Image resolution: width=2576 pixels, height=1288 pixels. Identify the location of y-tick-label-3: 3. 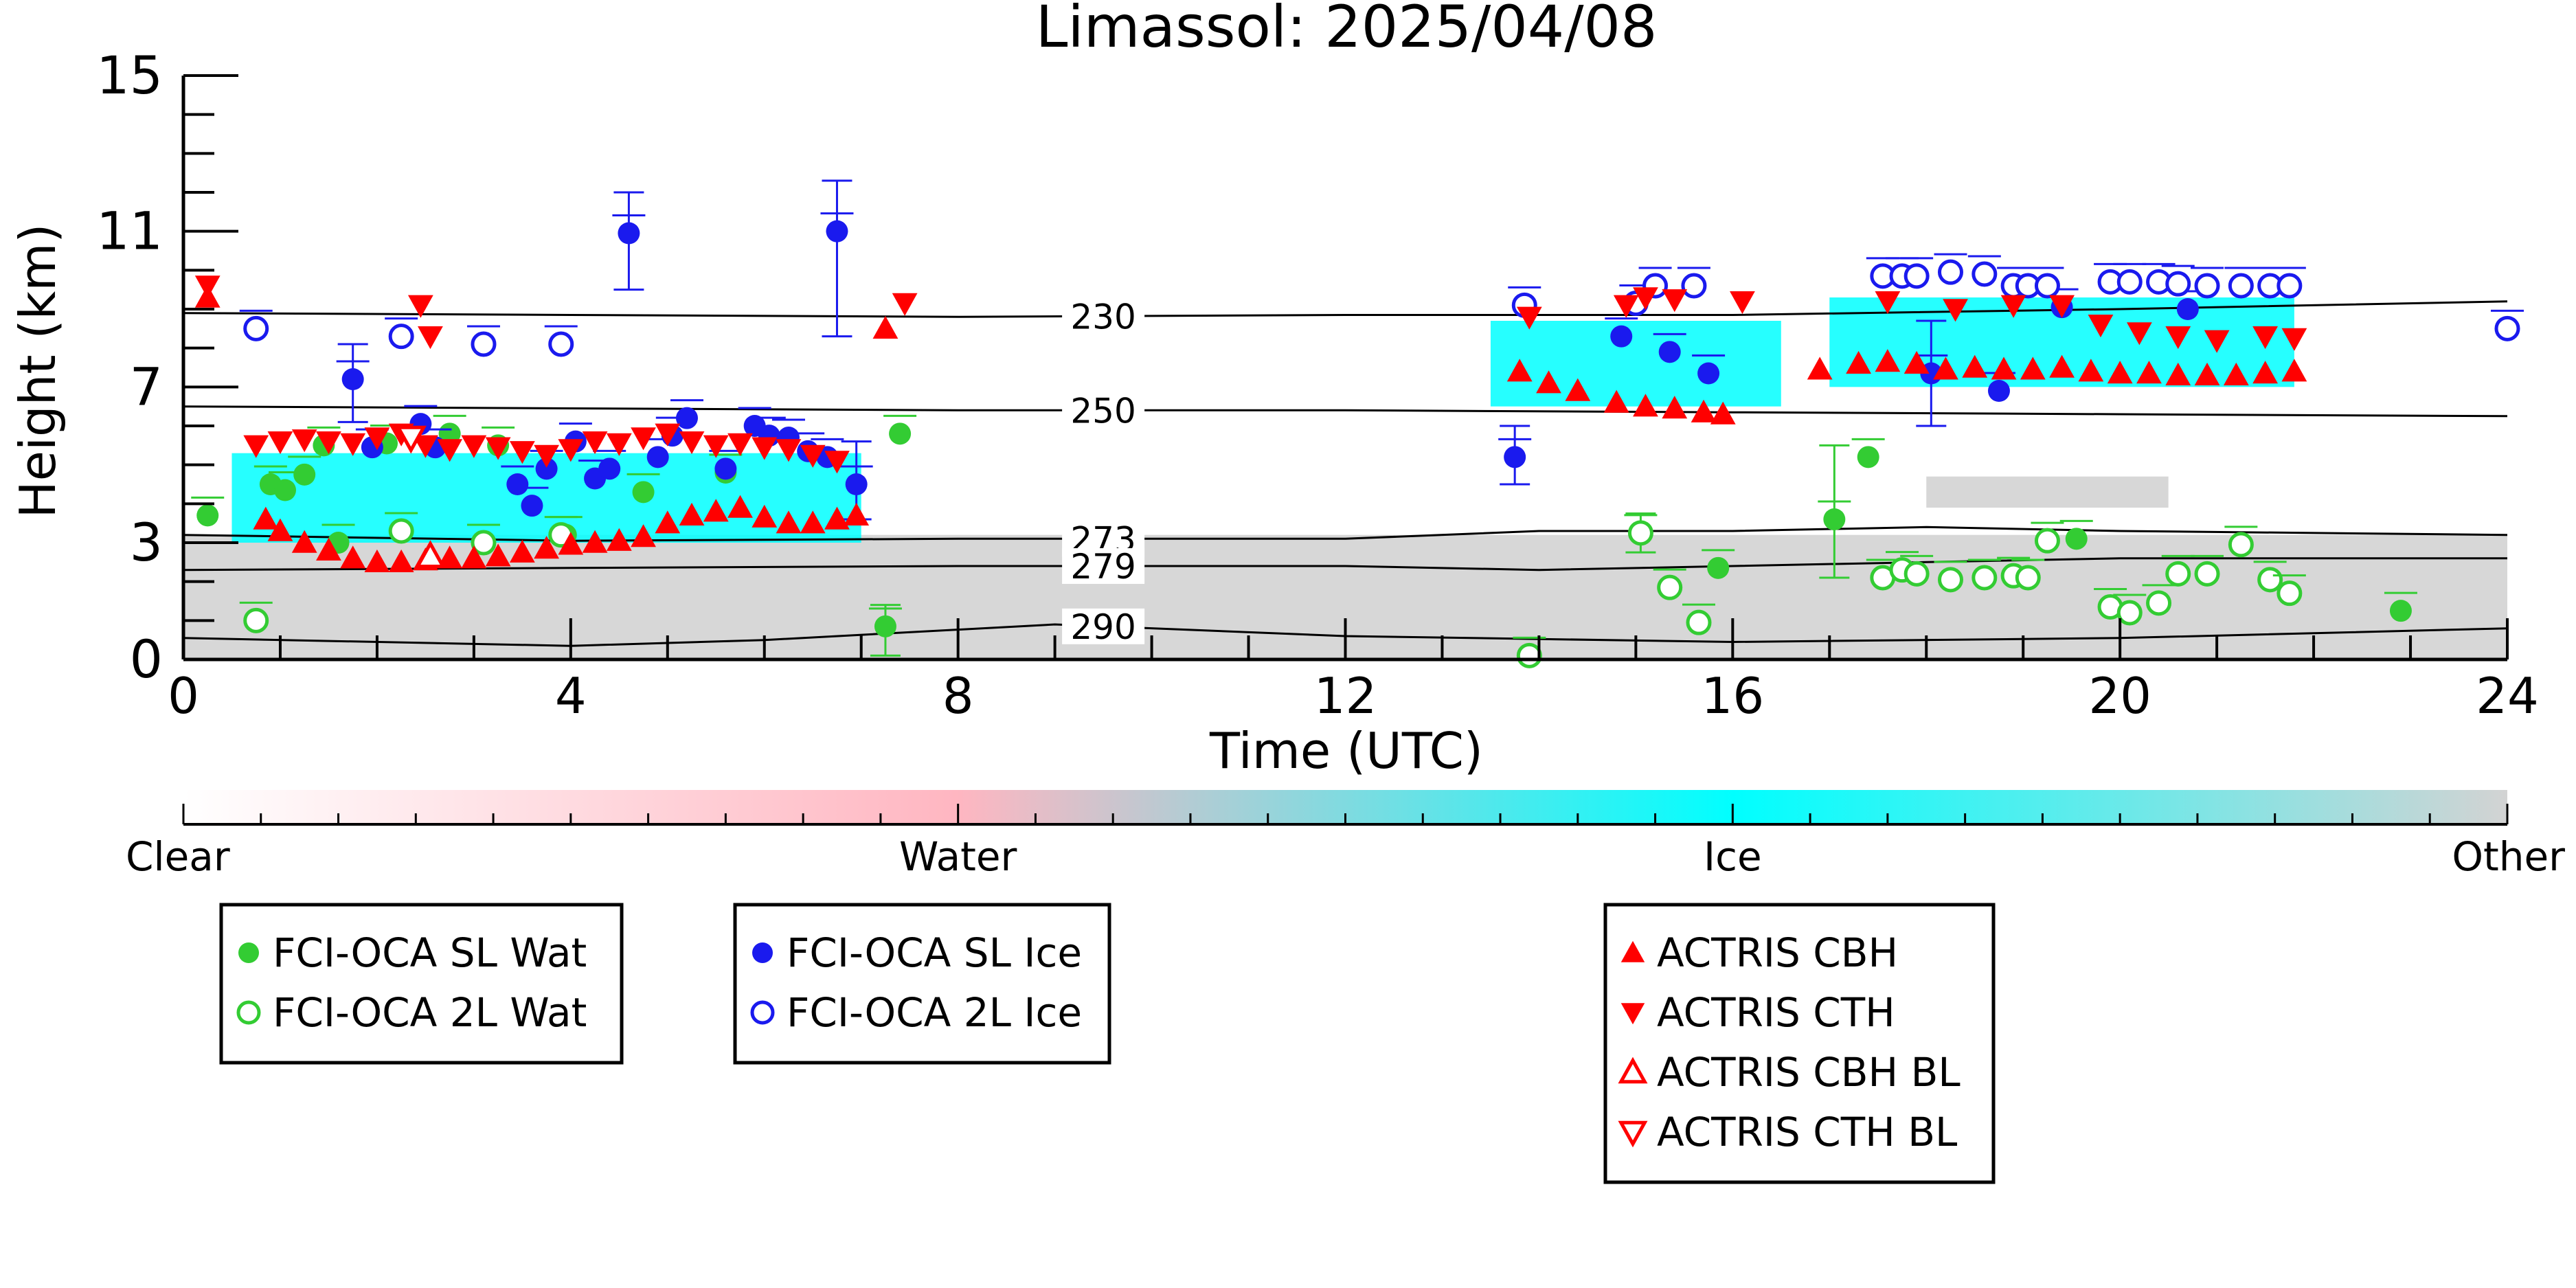
(146, 542).